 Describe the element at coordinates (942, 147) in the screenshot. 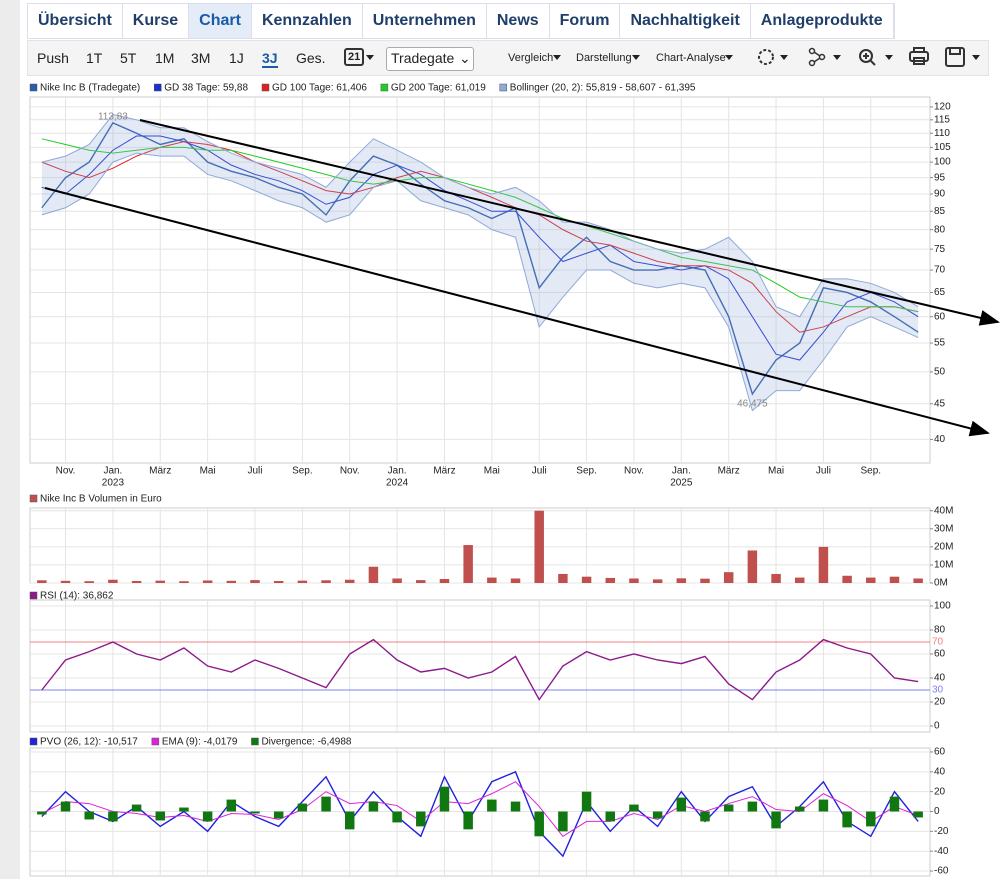

I see `y-tick-label: 105` at that location.